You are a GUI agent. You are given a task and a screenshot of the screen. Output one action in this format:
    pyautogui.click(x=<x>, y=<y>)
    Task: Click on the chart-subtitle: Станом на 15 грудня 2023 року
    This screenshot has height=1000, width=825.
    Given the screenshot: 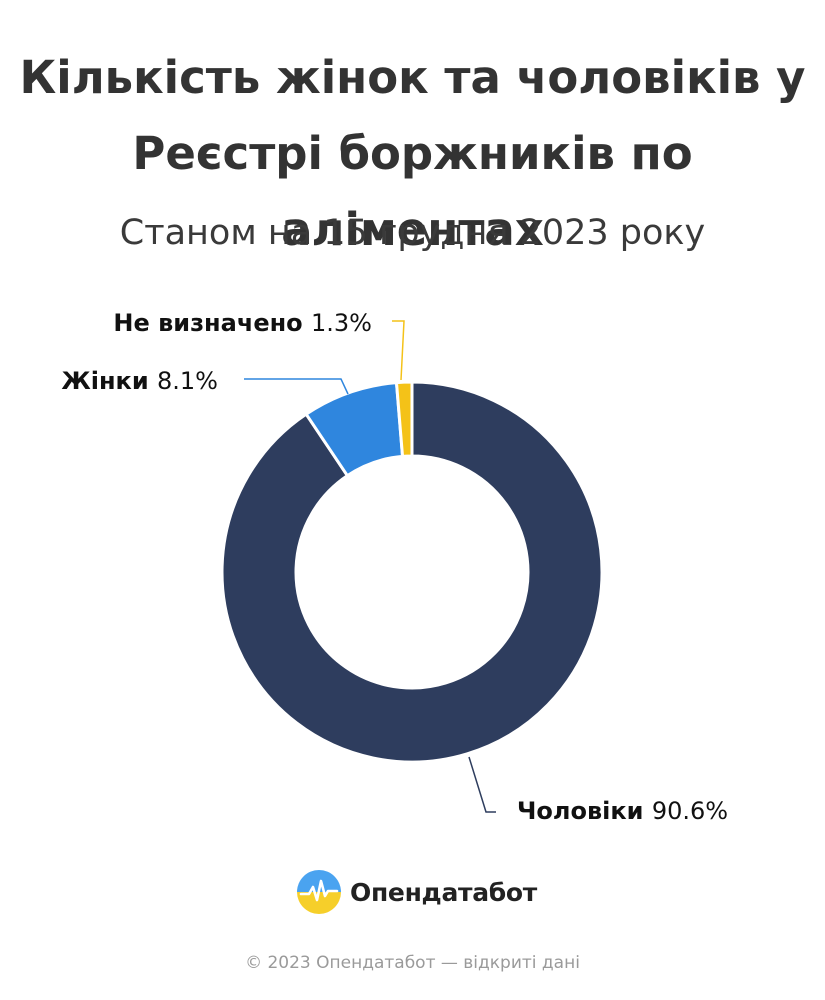 What is the action you would take?
    pyautogui.click(x=412, y=233)
    